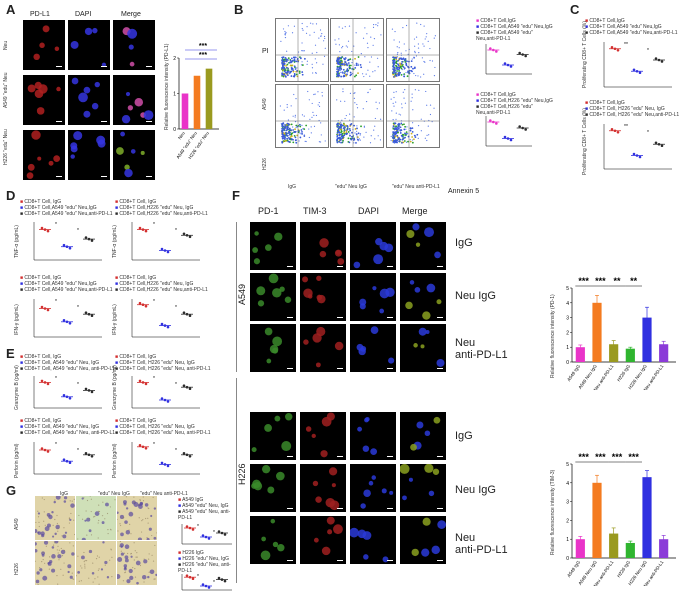 Image resolution: width=685 pixels, height=595 pixels. Describe the element at coordinates (583, 281) in the screenshot. I see `sig-F-pd1-0: ***` at that location.